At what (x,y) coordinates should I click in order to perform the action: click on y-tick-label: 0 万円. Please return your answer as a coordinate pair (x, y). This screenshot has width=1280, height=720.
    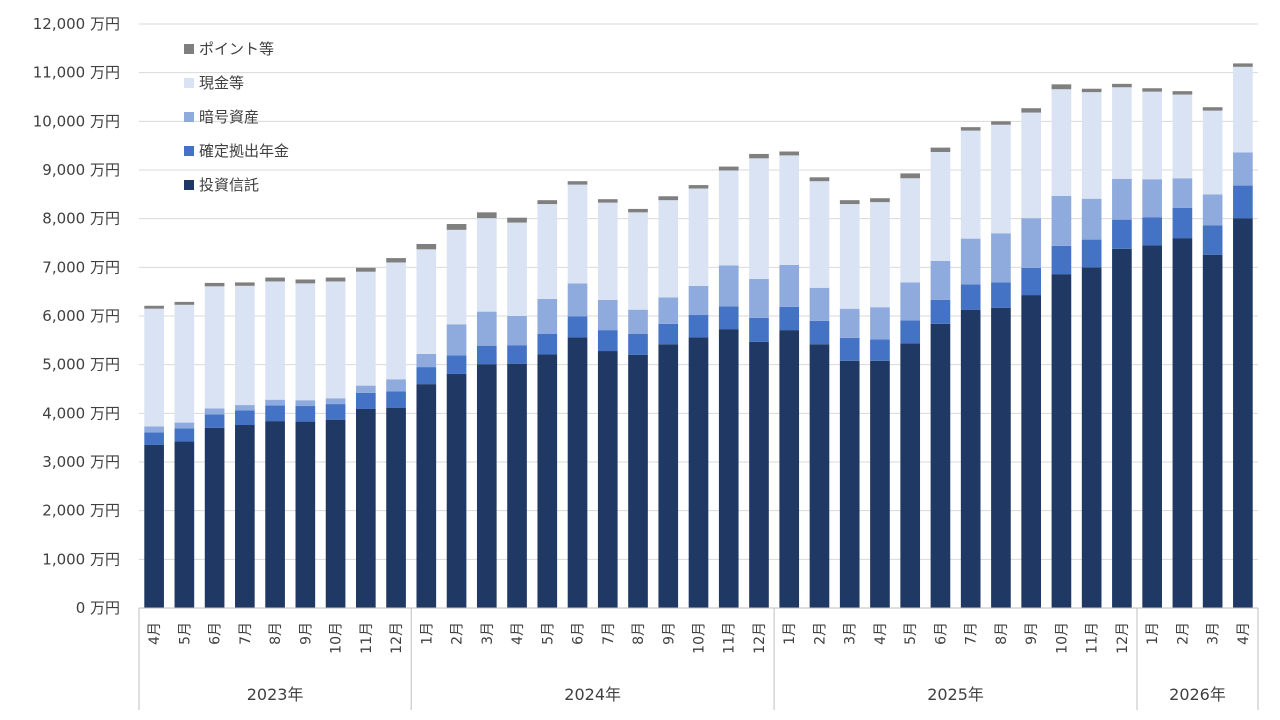
    Looking at the image, I should click on (98, 608).